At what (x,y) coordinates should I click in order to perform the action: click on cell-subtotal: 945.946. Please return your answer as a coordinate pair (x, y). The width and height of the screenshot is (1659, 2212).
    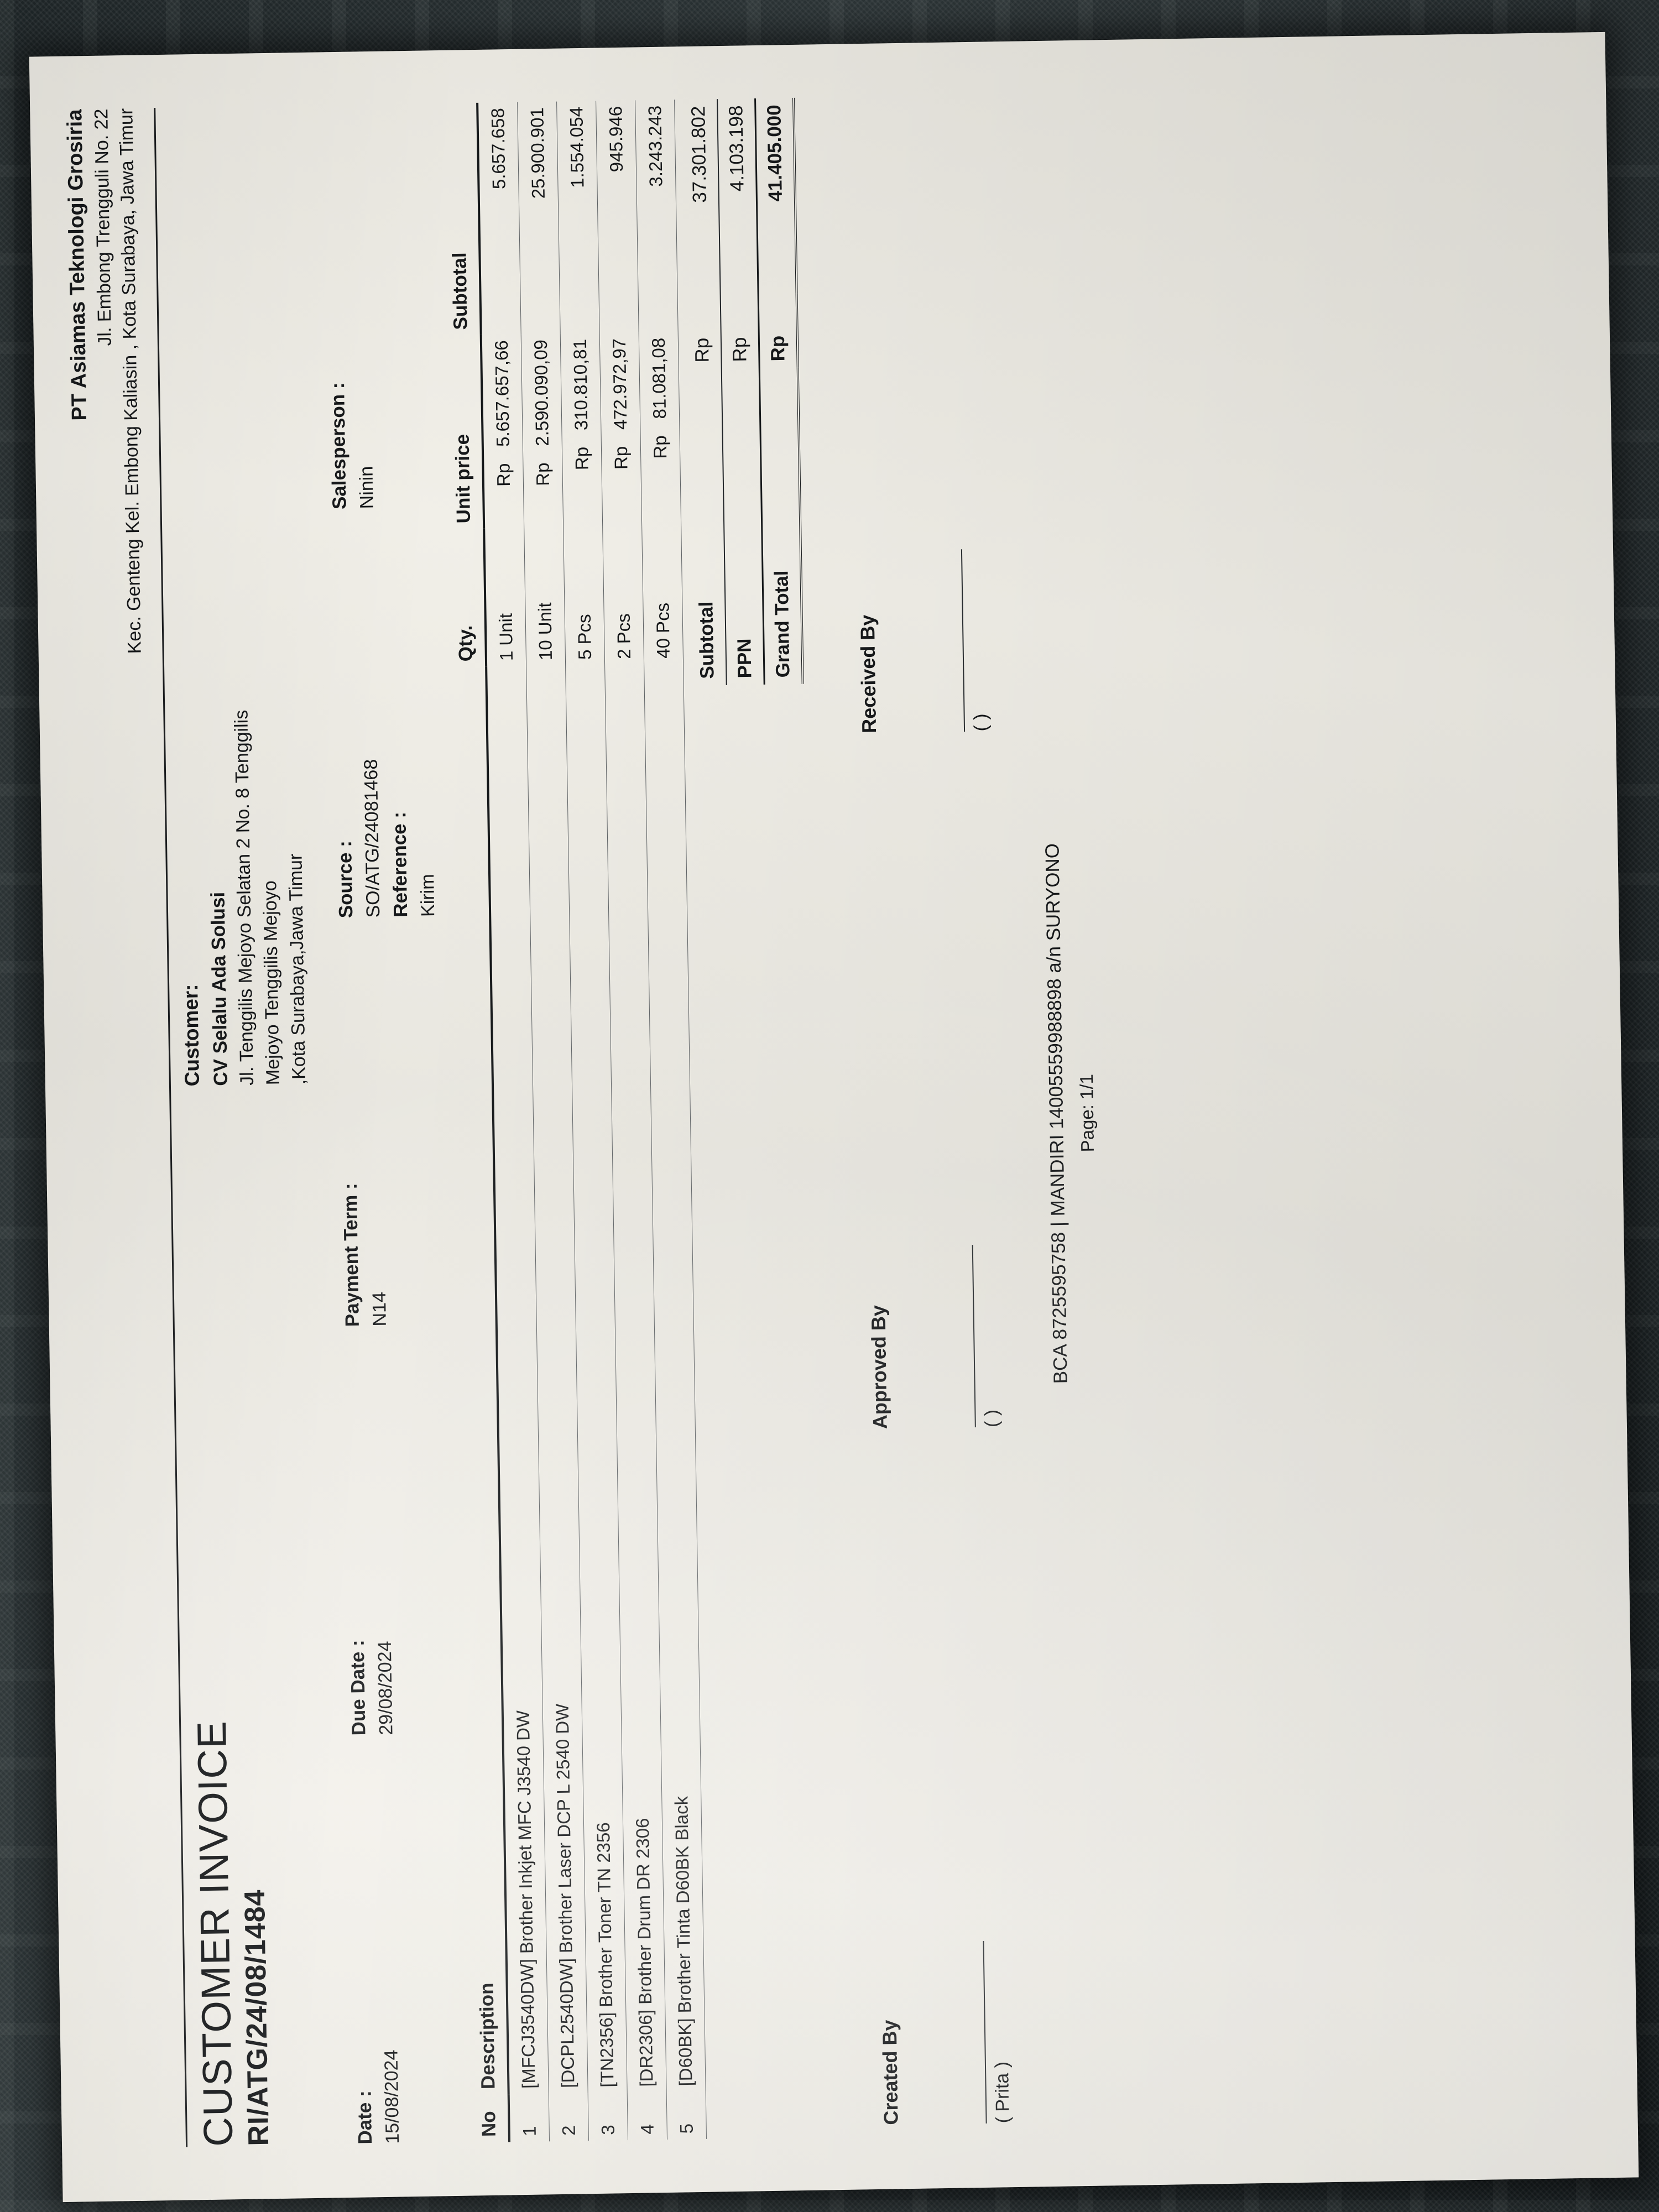
    Looking at the image, I should click on (617, 217).